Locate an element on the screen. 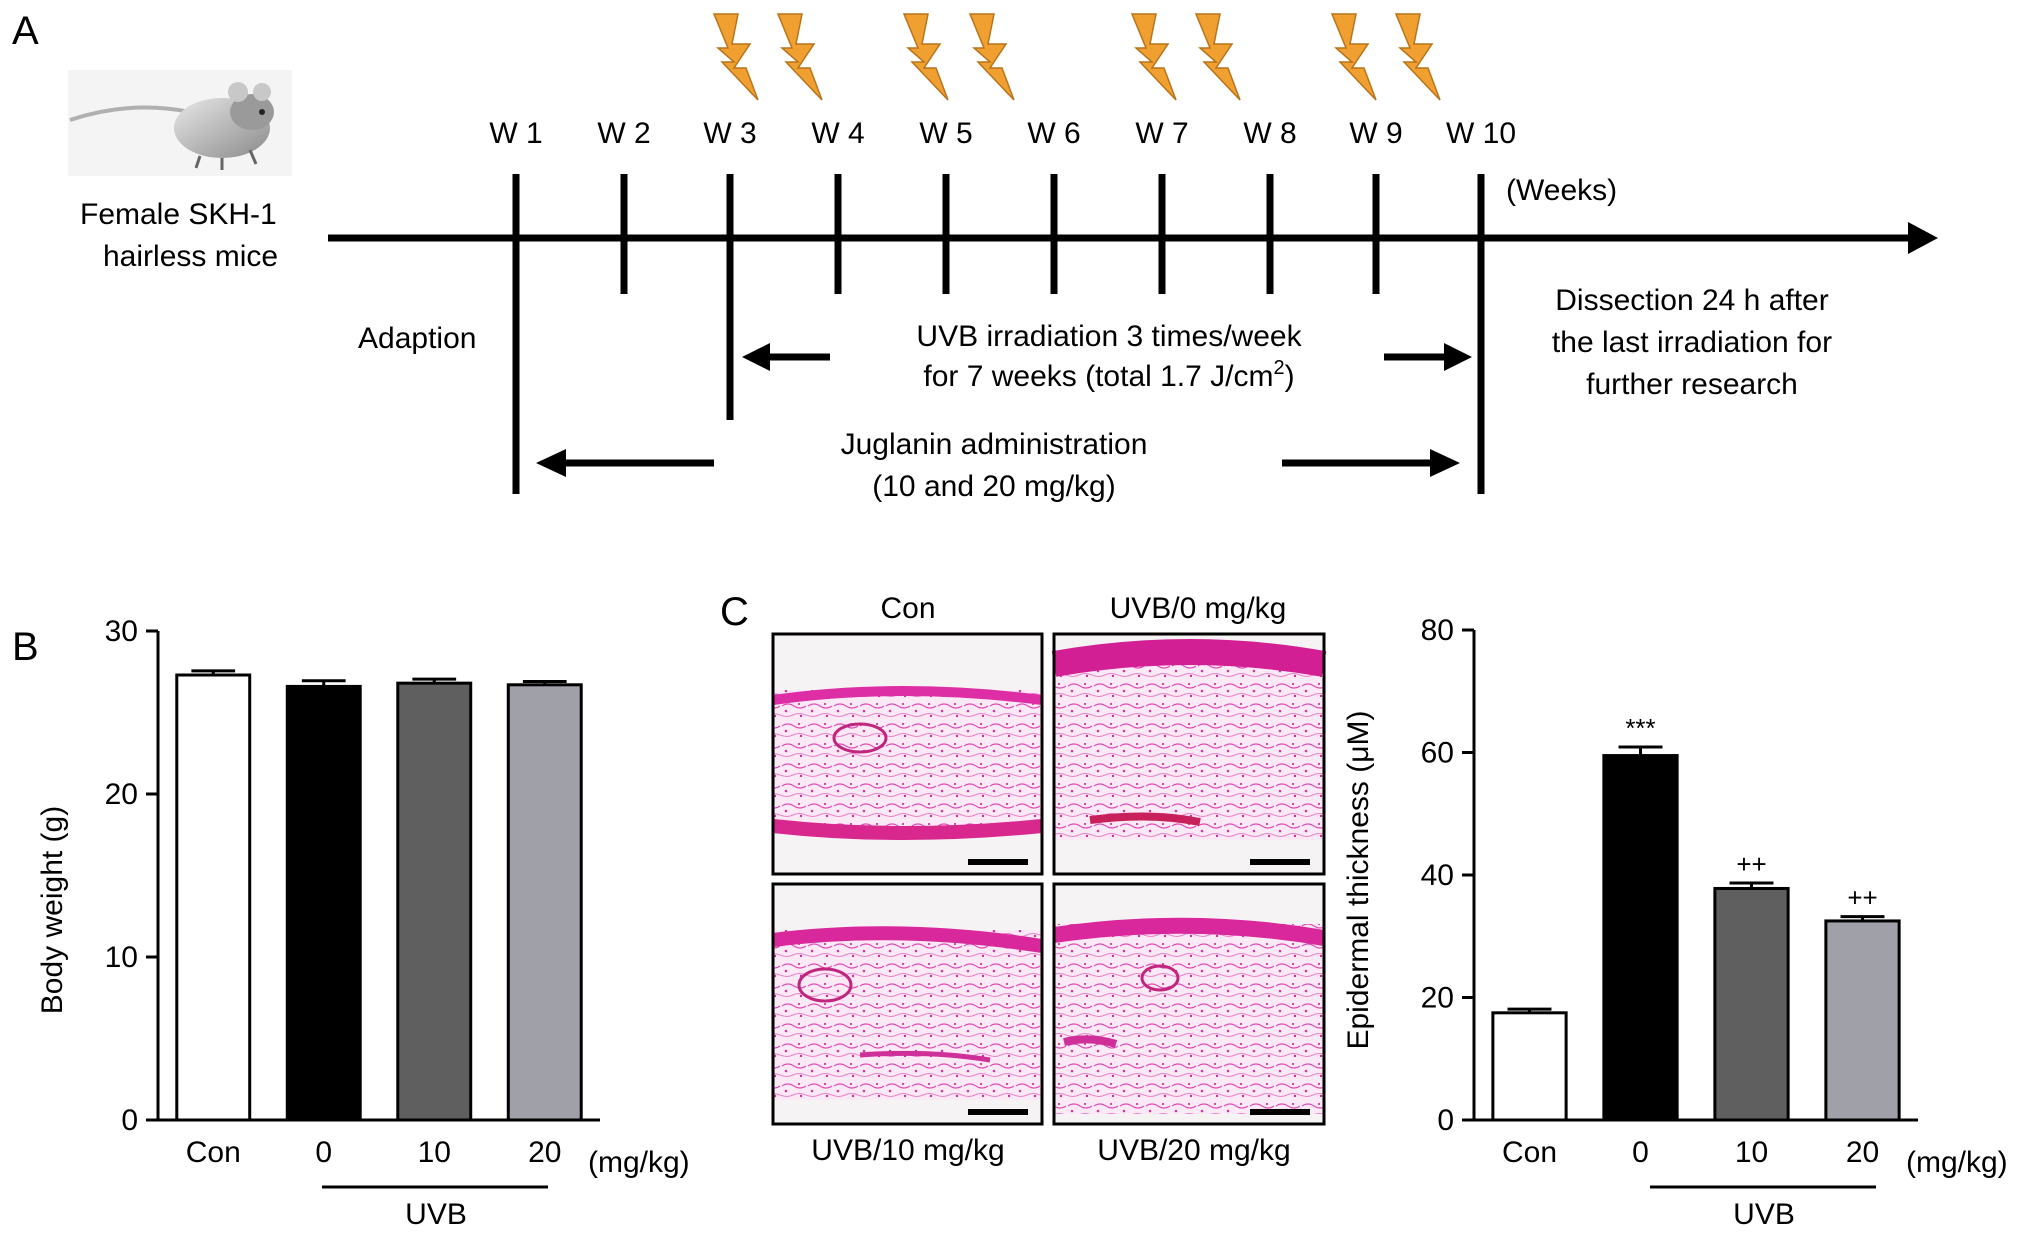  week-label-1: W 1 is located at coordinates (515, 133).